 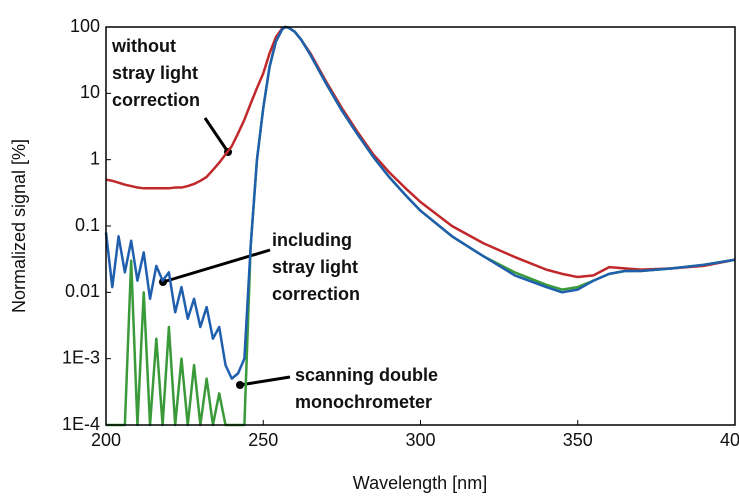 I want to click on y-tick-label: 0.1, so click(x=87, y=225).